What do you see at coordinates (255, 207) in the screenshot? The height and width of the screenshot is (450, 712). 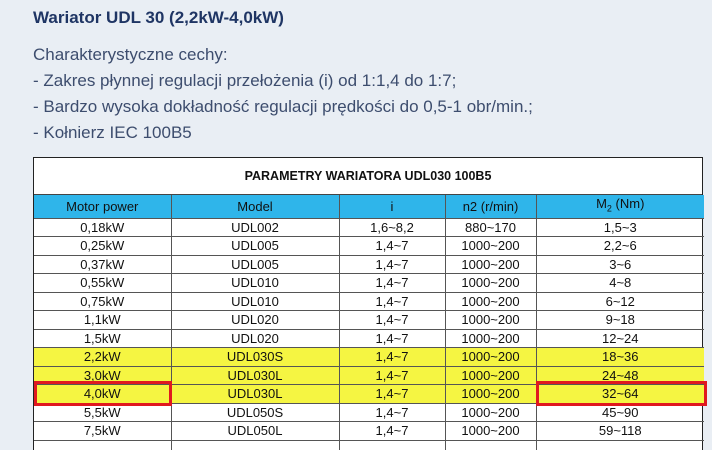 I see `header-cell: Model` at bounding box center [255, 207].